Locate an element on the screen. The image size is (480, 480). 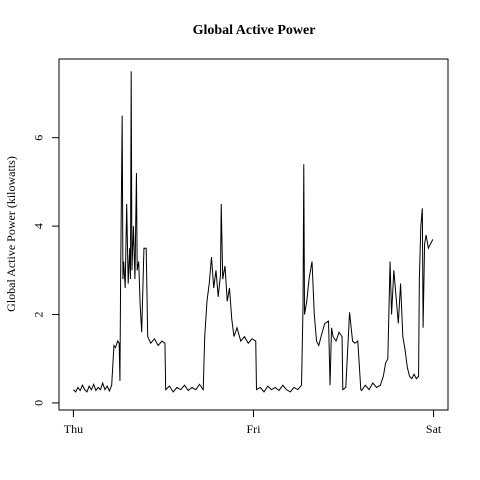
x-tick-label: Fri is located at coordinates (253, 429).